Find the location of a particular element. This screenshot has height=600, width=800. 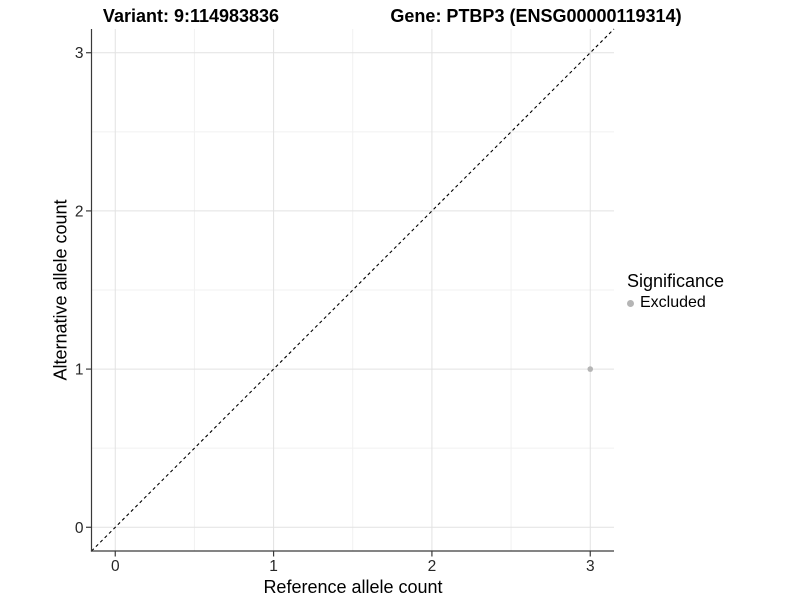

x-tick-label: 2 is located at coordinates (432, 566).